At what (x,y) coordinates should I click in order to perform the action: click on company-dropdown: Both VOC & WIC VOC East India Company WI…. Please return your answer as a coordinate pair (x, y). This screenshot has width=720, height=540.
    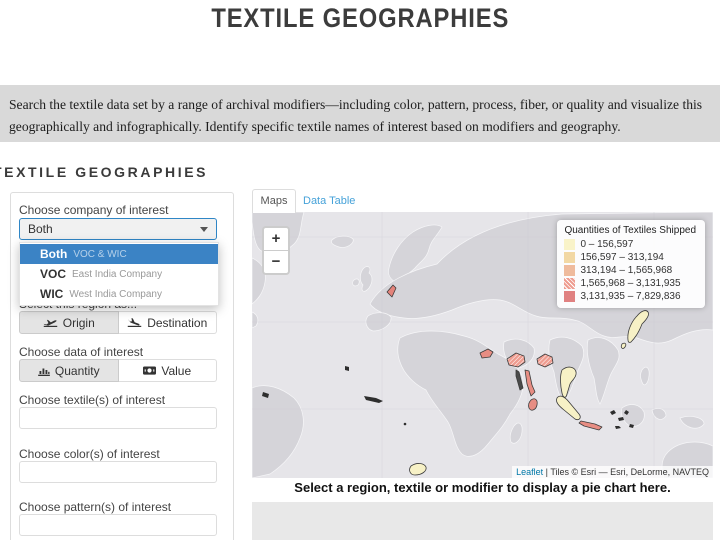
    Looking at the image, I should click on (119, 274).